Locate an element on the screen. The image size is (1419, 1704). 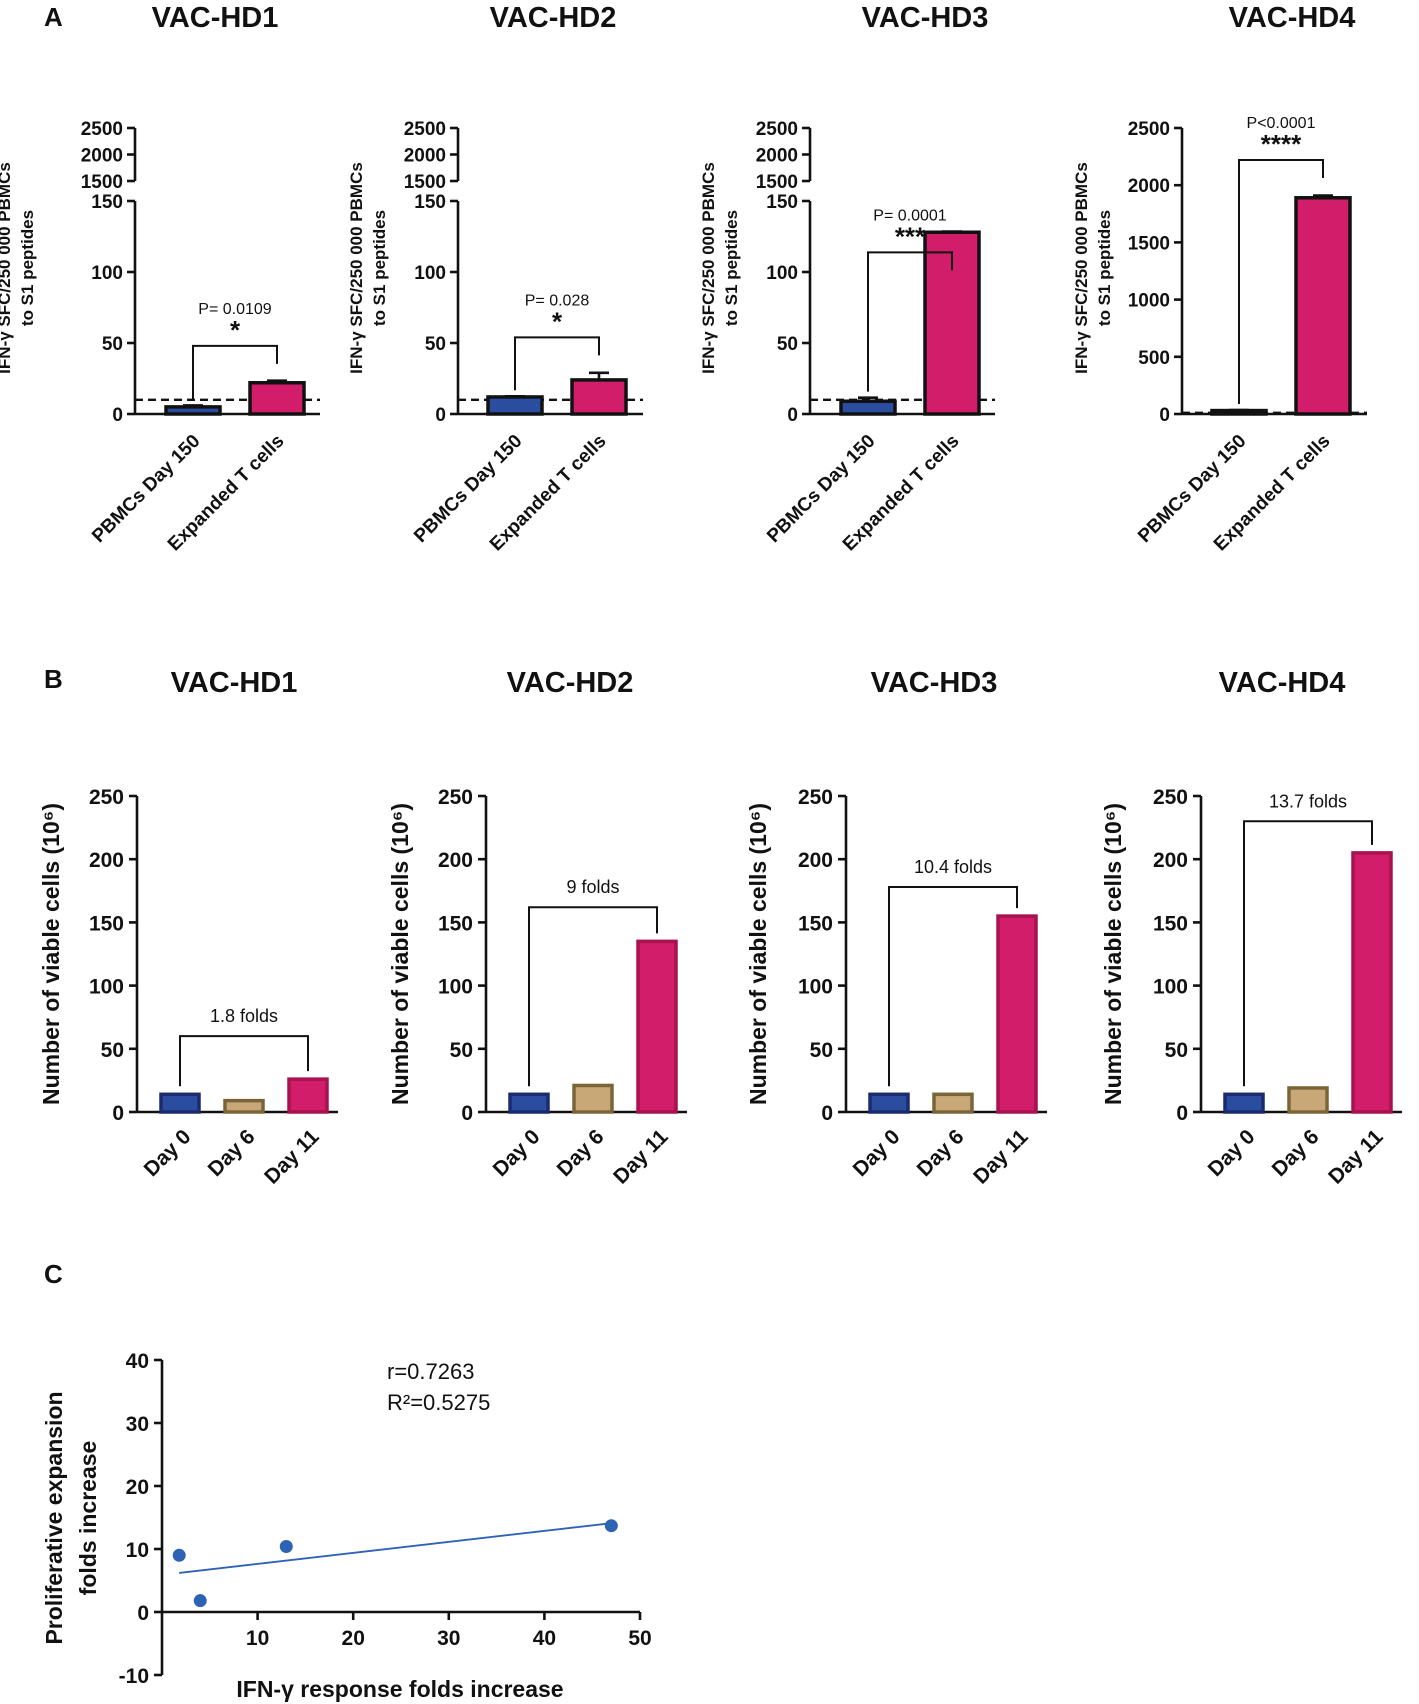
panel-label-b: B is located at coordinates (53, 679).